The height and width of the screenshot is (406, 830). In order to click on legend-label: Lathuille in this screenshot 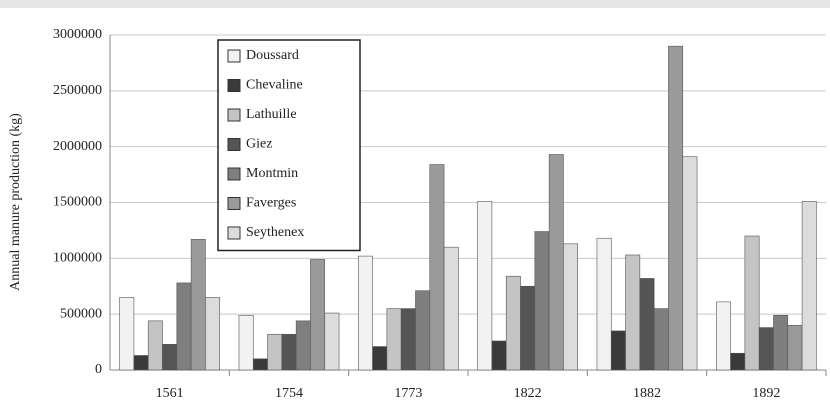, I will do `click(271, 114)`.